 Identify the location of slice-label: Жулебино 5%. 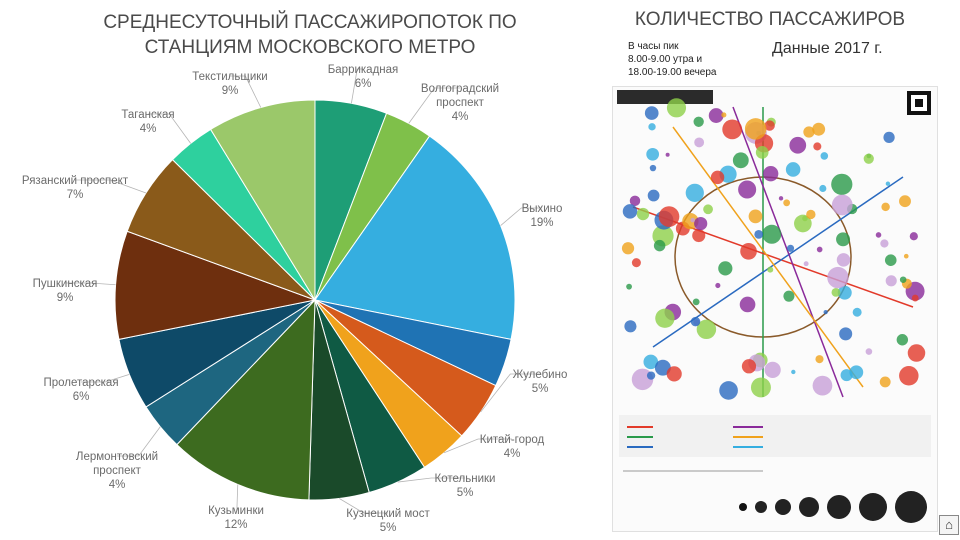
(540, 382).